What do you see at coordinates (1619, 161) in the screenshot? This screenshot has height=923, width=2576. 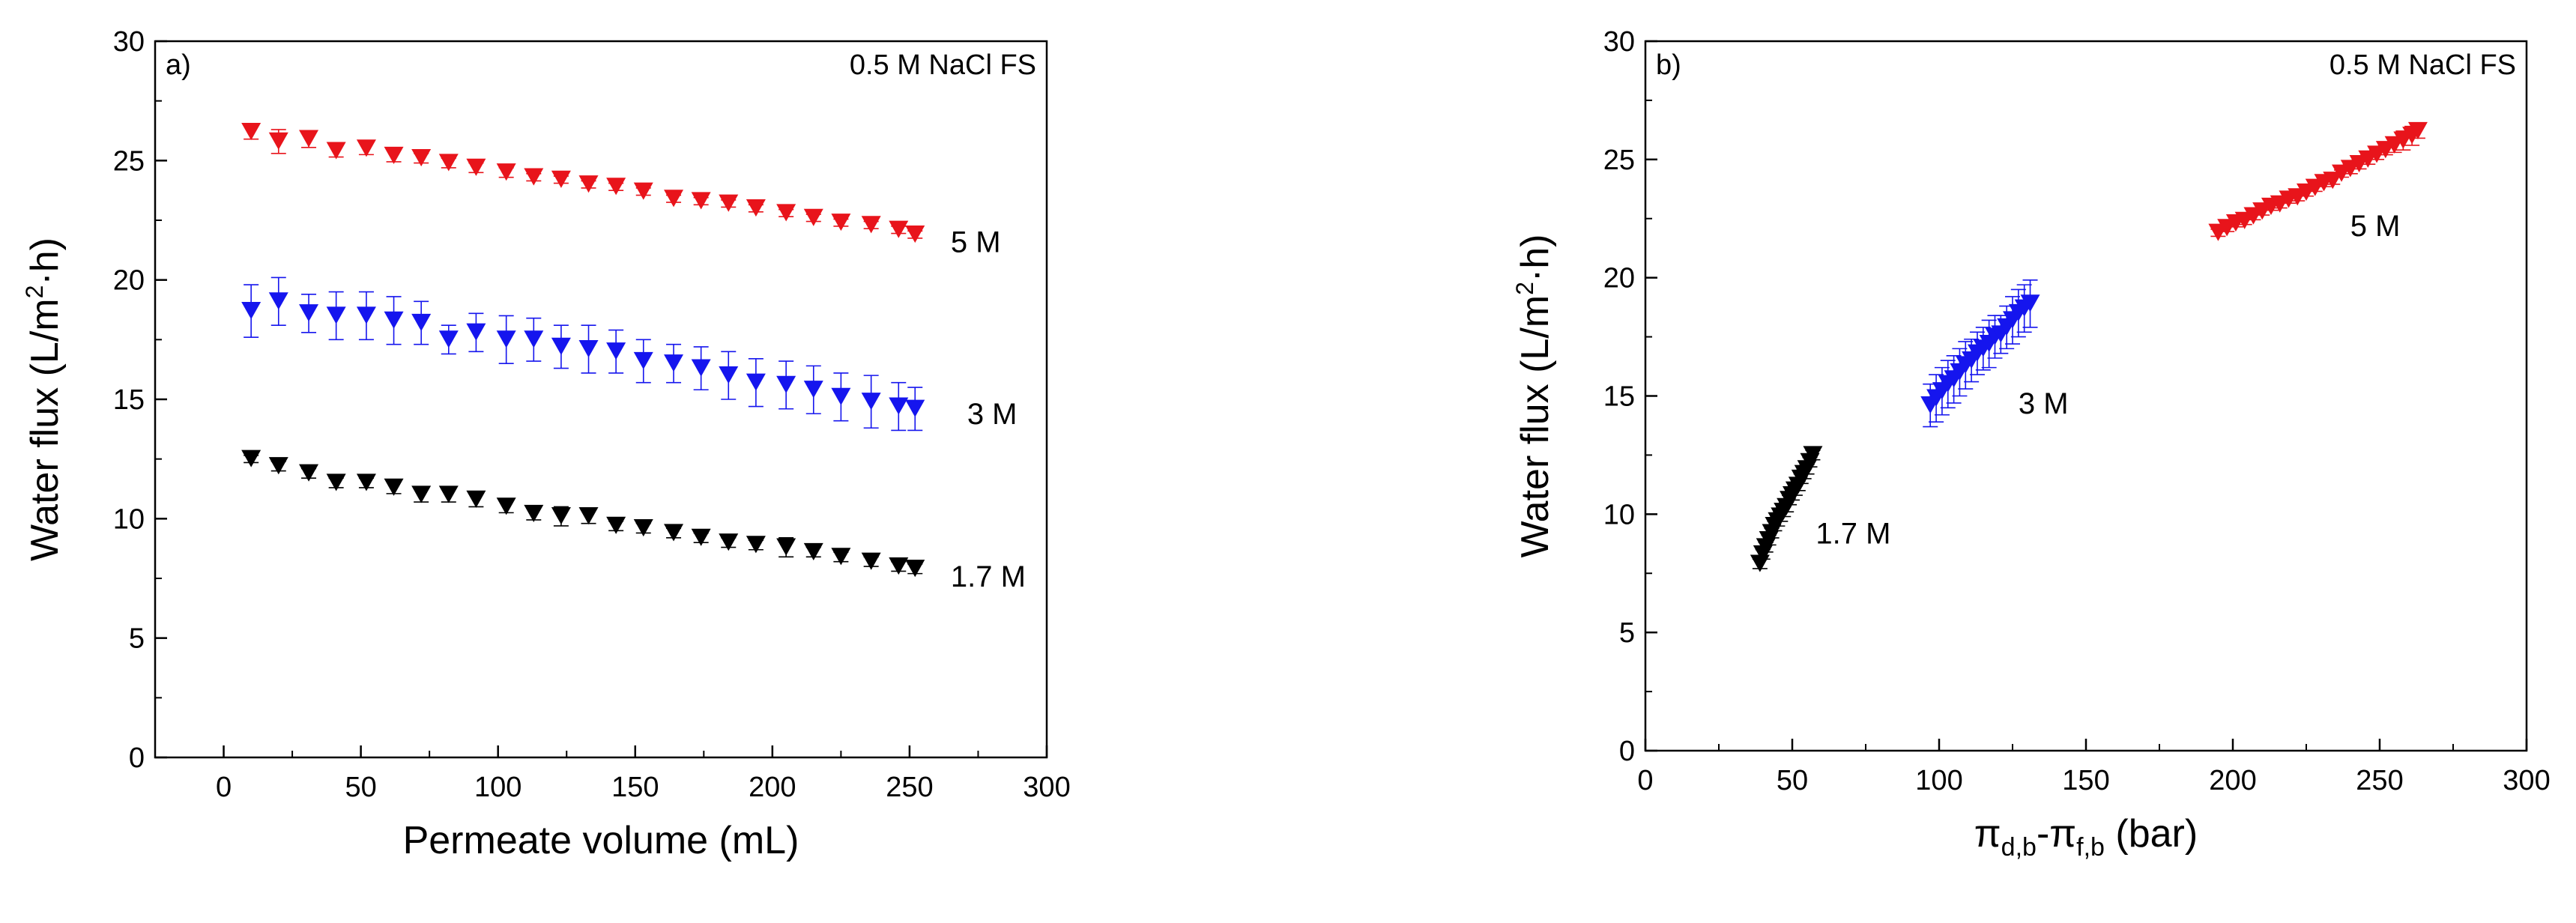 I see `y-tick-label-b: 25` at bounding box center [1619, 161].